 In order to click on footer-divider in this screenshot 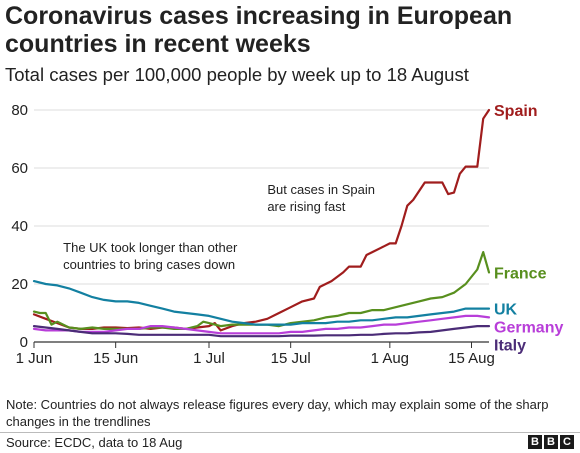, I will do `click(290, 432)`.